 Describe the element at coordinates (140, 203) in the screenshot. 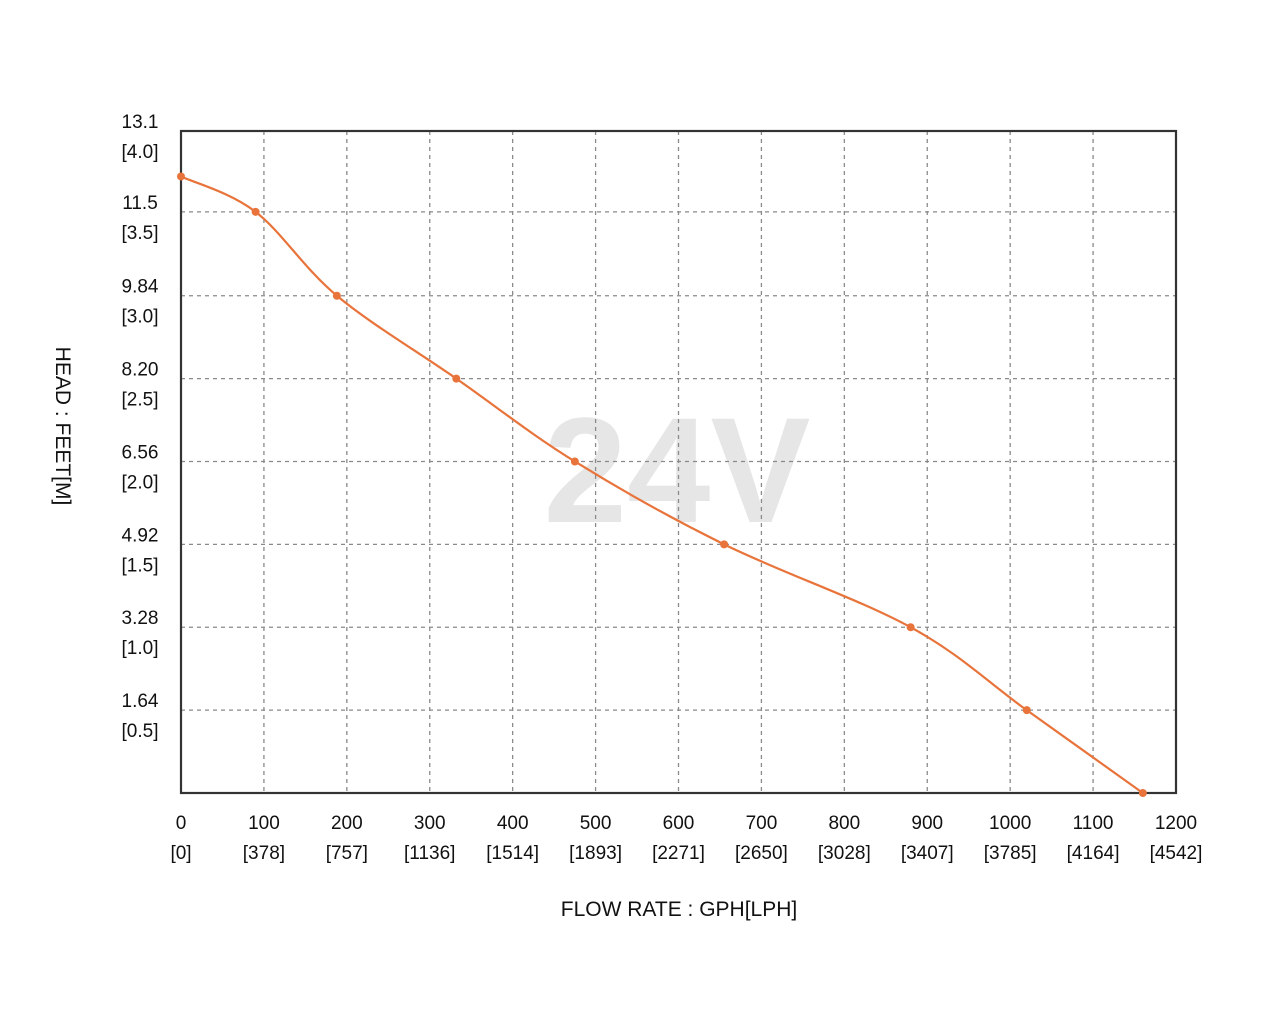

I see `y-tick-label: 11.5` at that location.